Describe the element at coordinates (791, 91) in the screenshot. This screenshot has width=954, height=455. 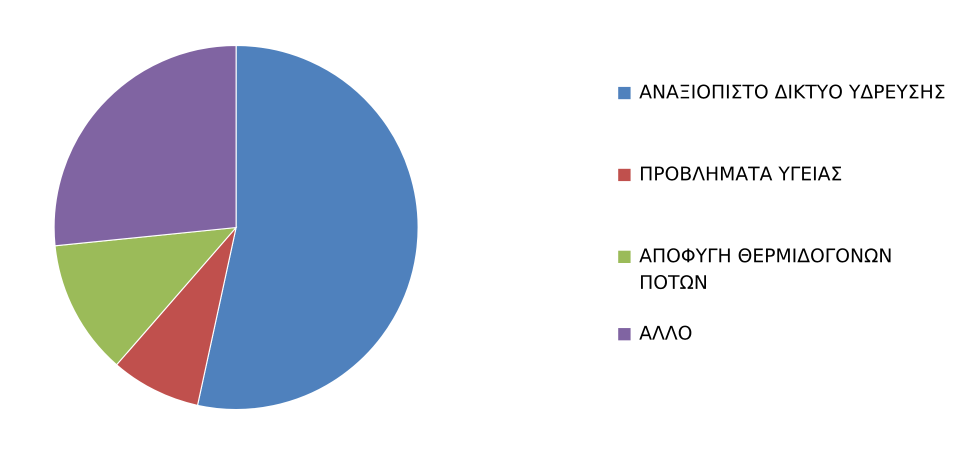
I see `legend-label: ΑΝΑΞΙΟΠΙΣΤΟ ΔΙΚΤΥΟ ΥΔΡΕΥΣΗΣ` at that location.